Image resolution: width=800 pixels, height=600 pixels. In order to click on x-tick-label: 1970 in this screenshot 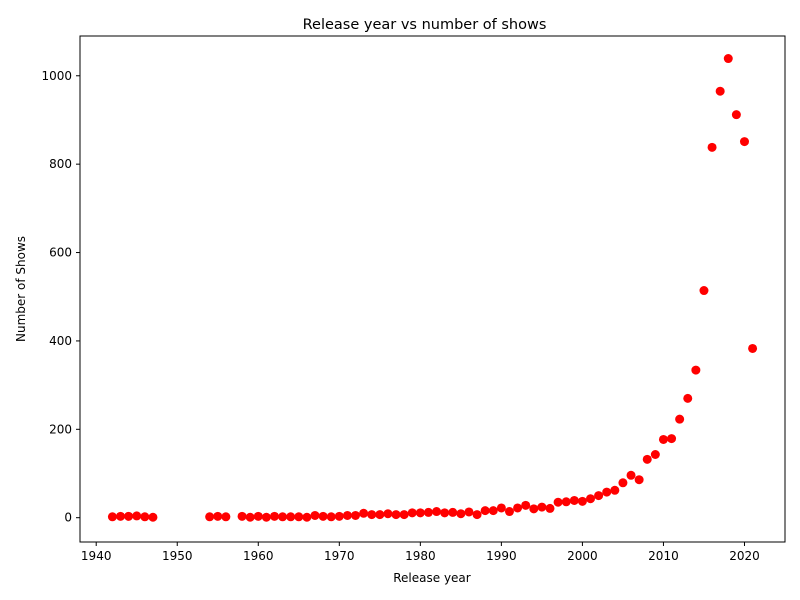, I will do `click(339, 556)`.